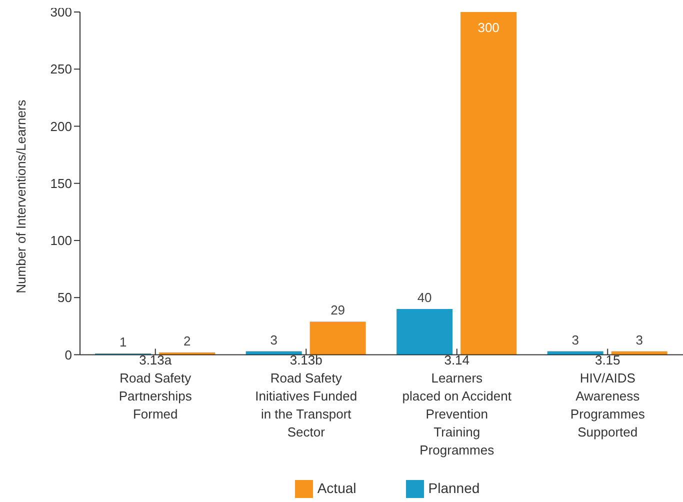 The width and height of the screenshot is (683, 502). I want to click on y-axis-title: Number of Interventions/Learners, so click(21, 196).